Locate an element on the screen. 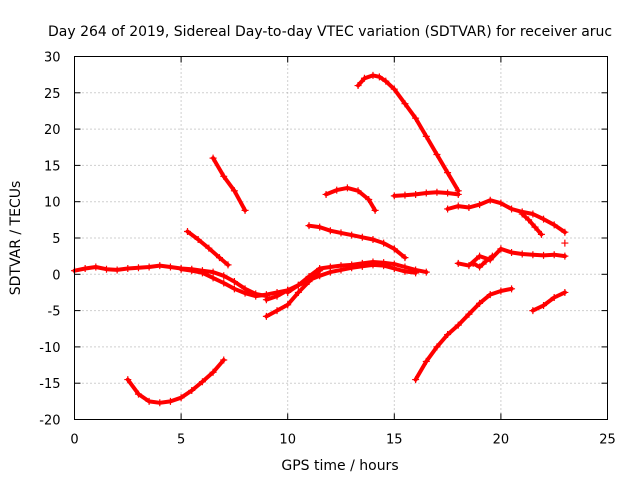  x-tick-label: 15 is located at coordinates (394, 440).